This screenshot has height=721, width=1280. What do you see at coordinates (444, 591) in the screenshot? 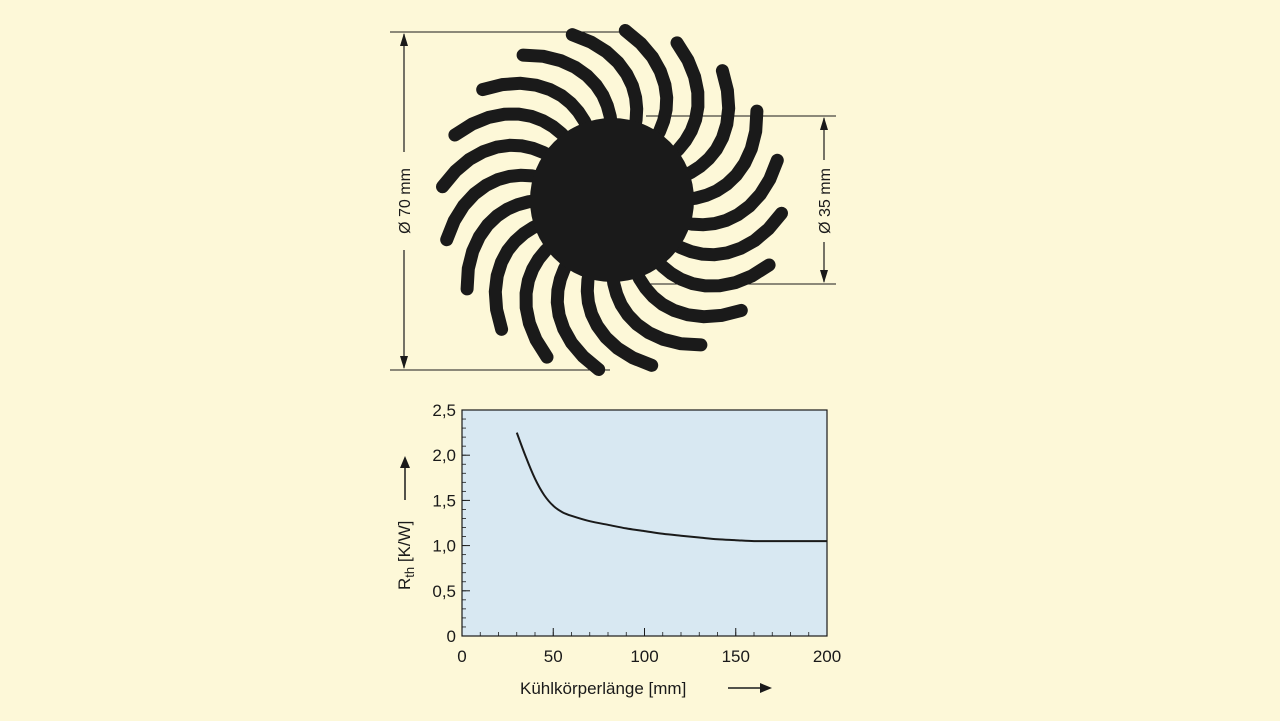
I see `y-tick-label: 0,5` at bounding box center [444, 591].